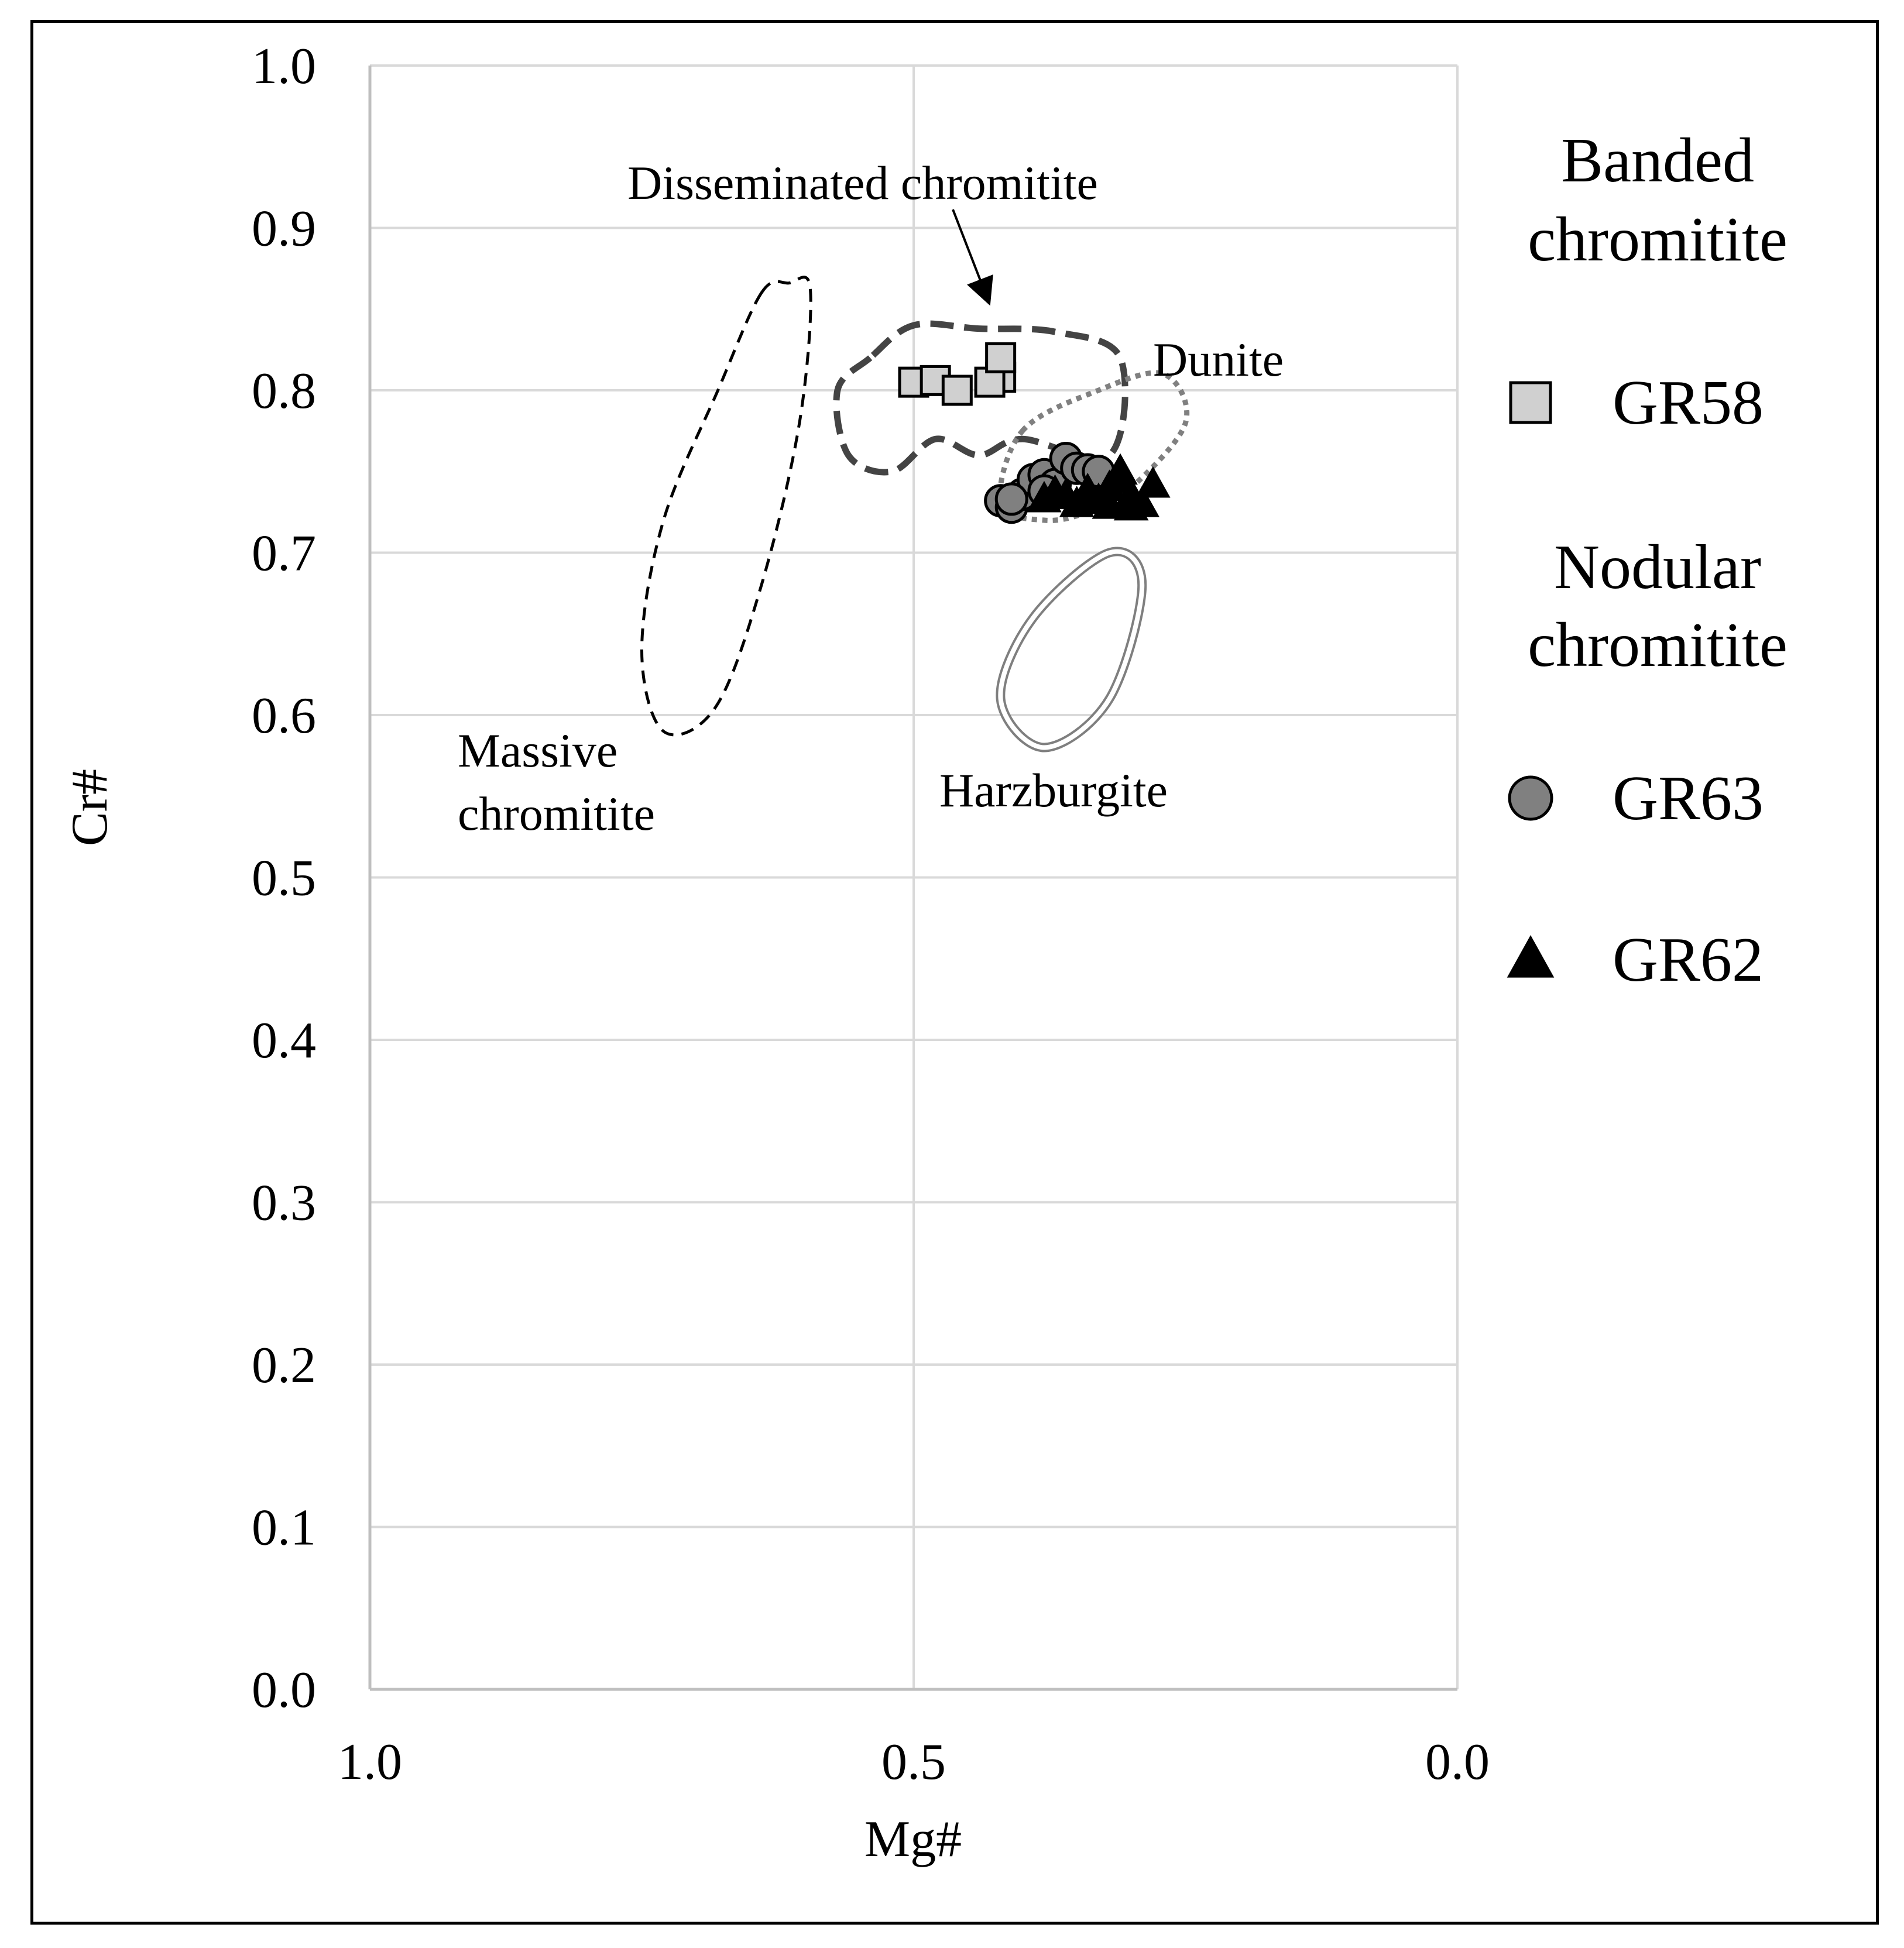  Describe the element at coordinates (980, 398) in the screenshot. I see `field-outline-disseminated-chromitite` at that location.